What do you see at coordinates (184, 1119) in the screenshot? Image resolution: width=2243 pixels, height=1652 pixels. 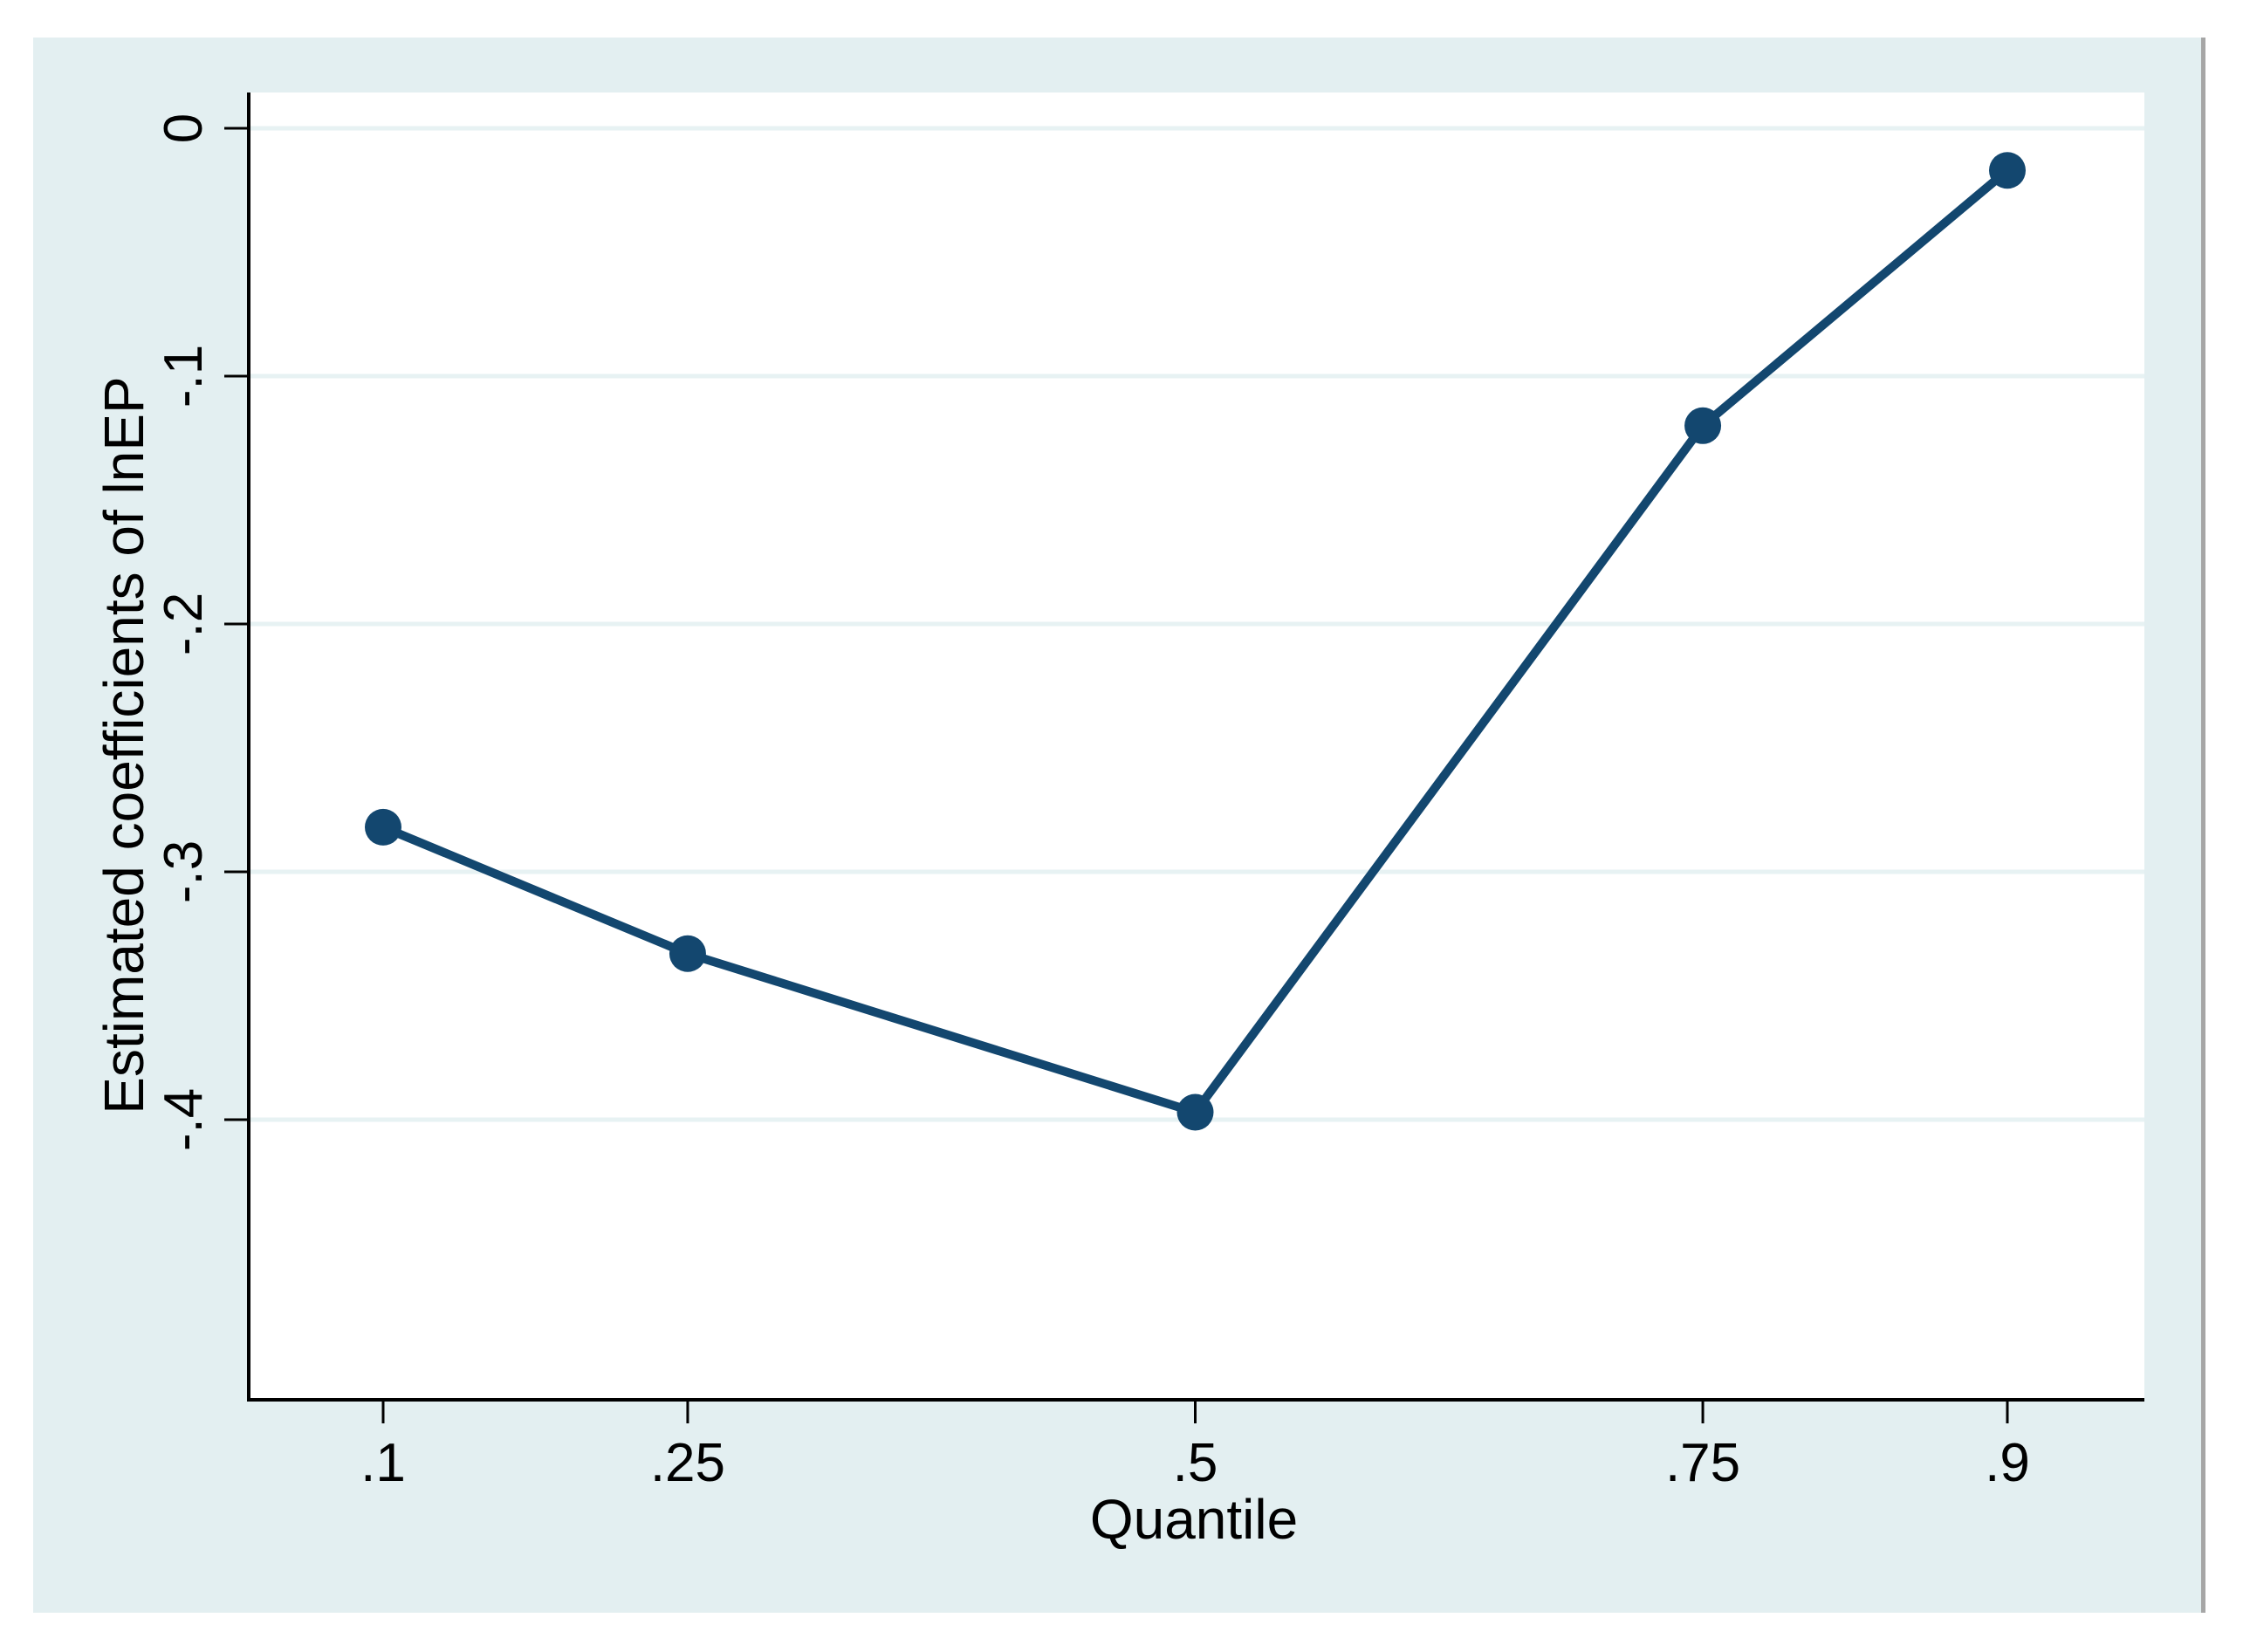 I see `y-tick-label: -.4` at bounding box center [184, 1119].